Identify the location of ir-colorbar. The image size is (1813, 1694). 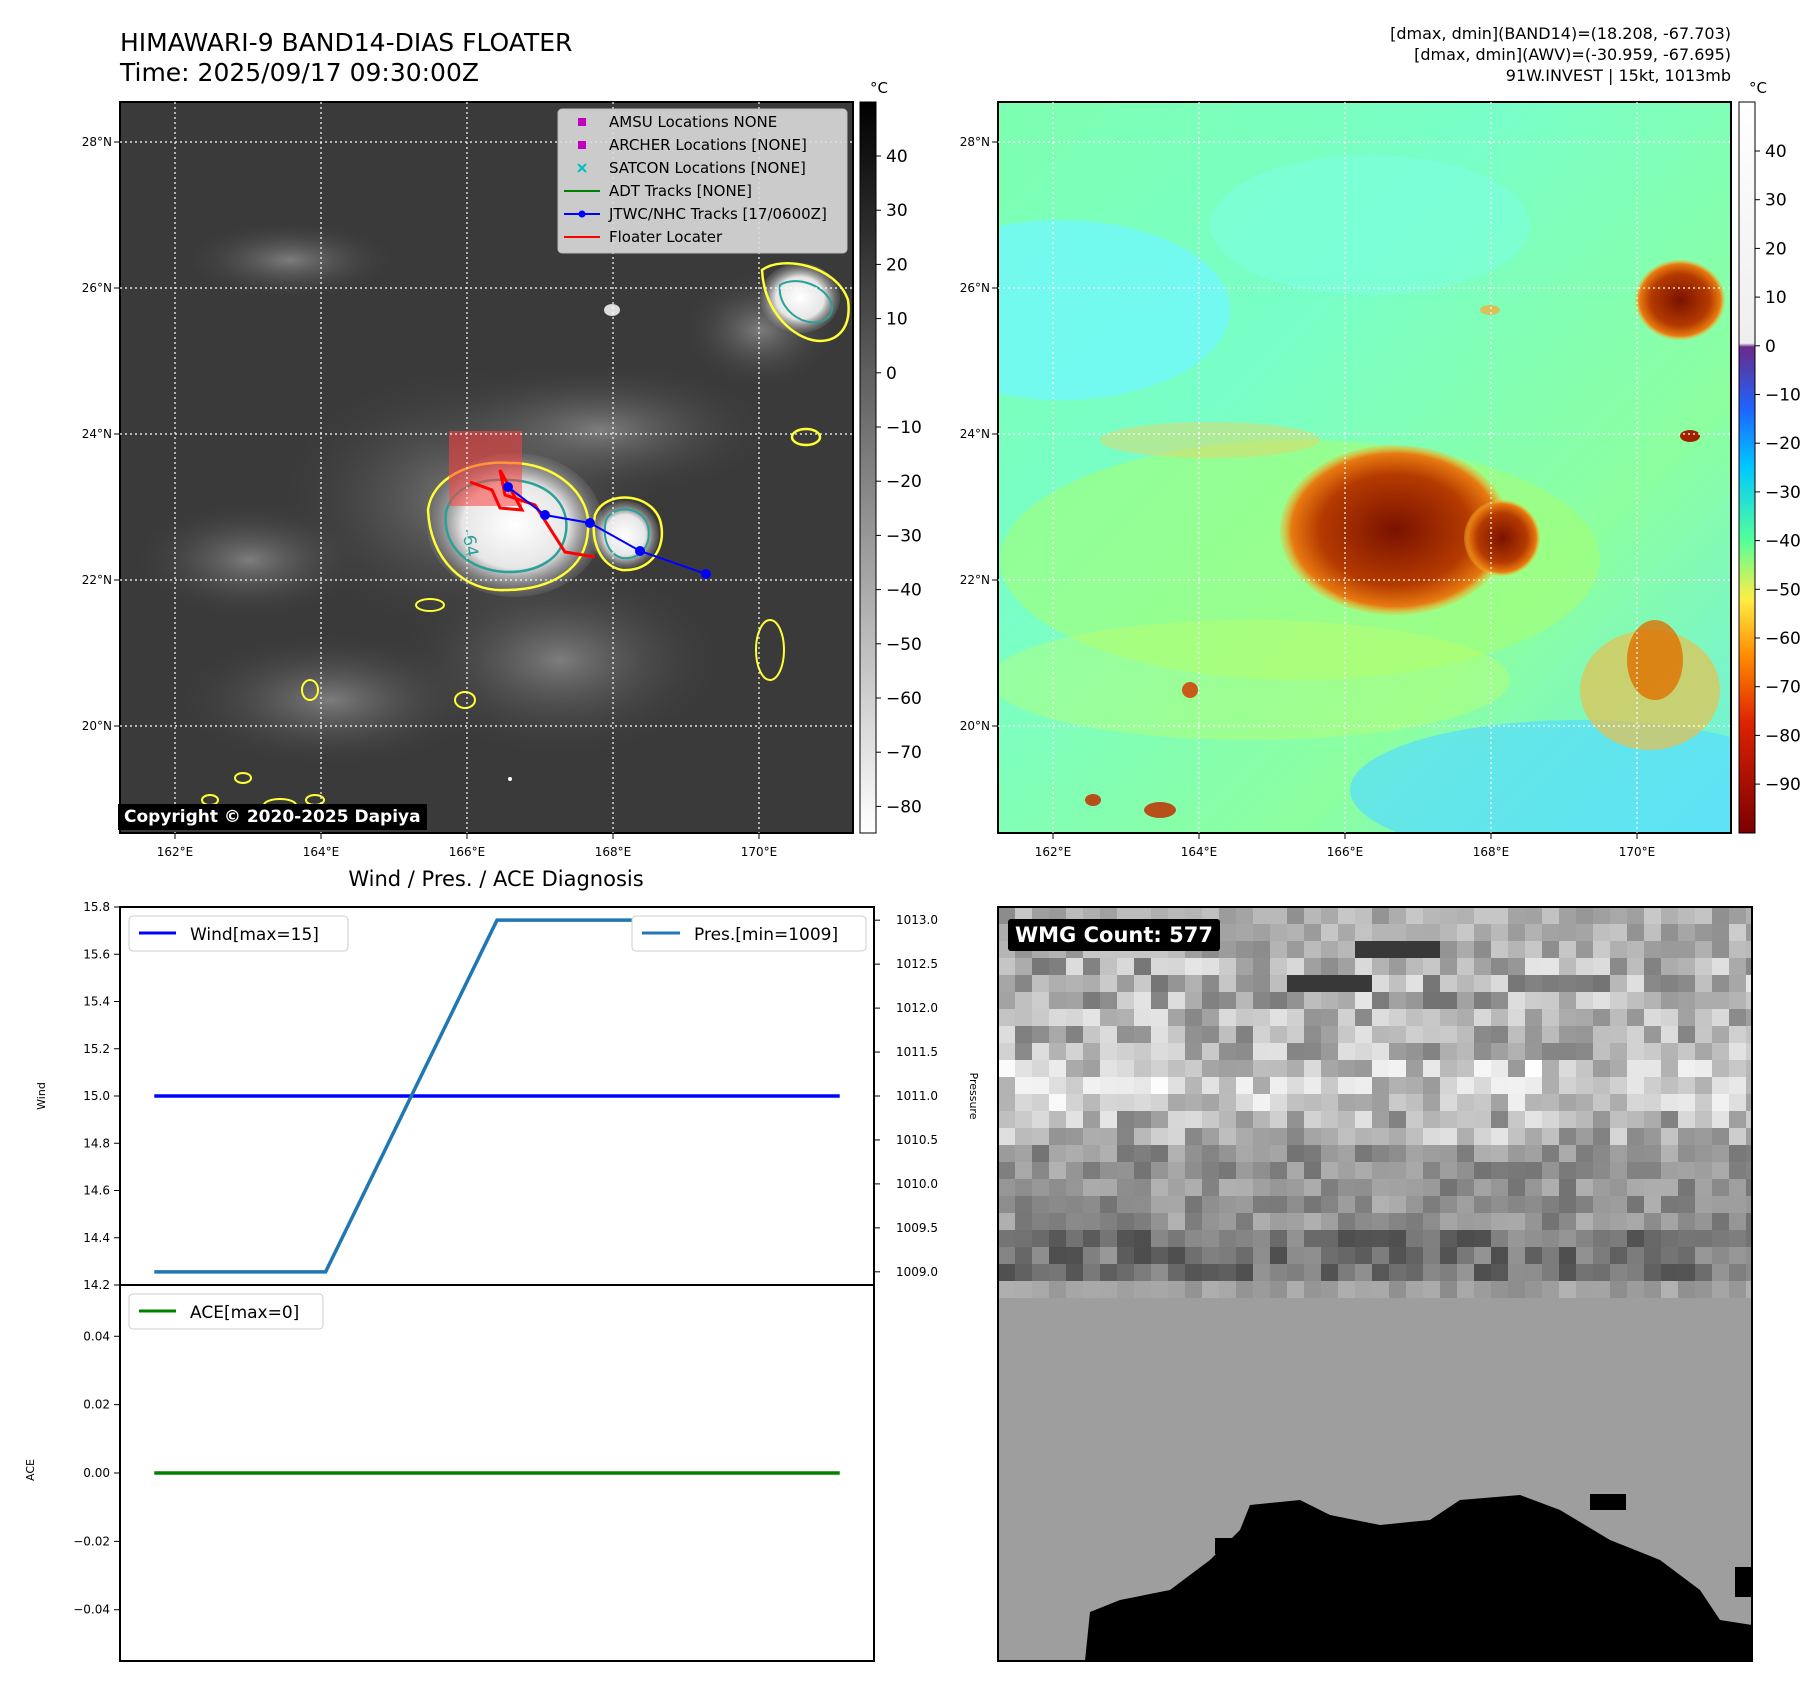
(868, 467).